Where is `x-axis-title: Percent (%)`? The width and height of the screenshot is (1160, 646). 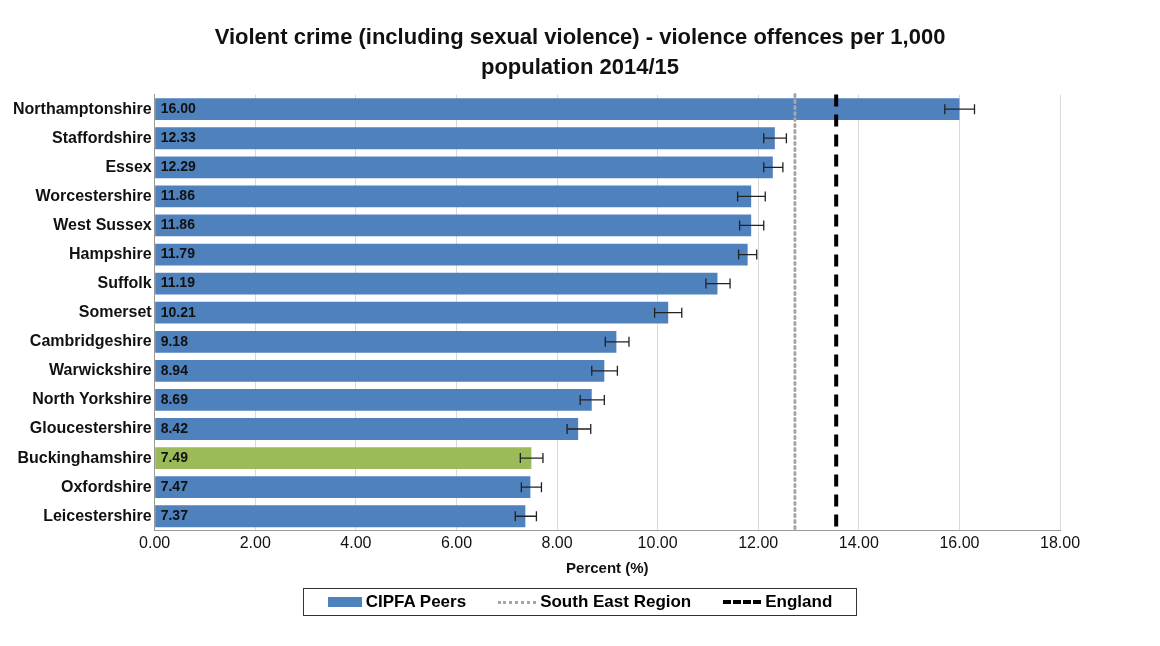
x-axis-title: Percent (%) is located at coordinates (607, 568).